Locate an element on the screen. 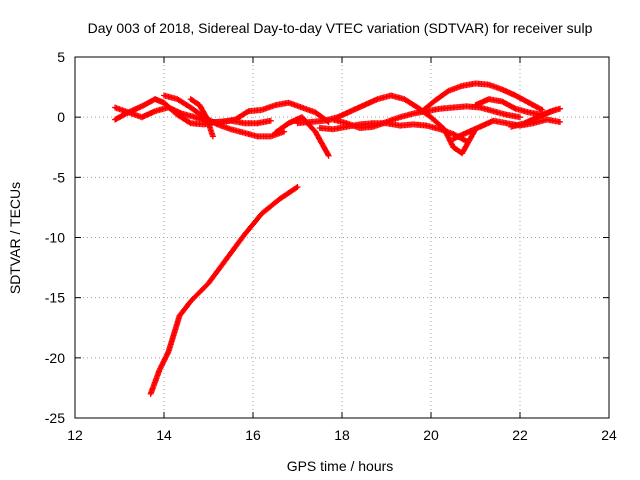  series-trace-descending is located at coordinates (224, 290).